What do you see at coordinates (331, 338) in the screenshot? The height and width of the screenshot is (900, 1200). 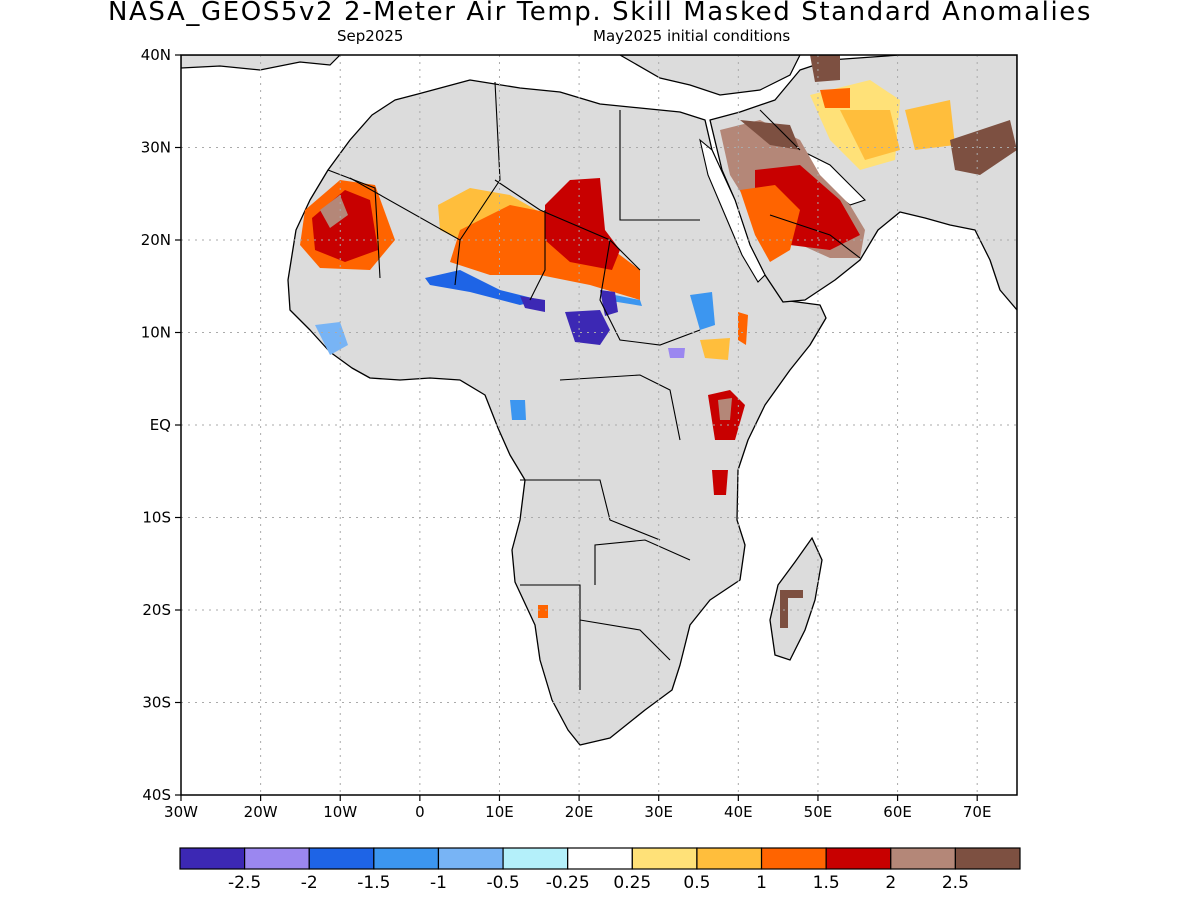 I see `anomaly-patch-guinea-cold` at bounding box center [331, 338].